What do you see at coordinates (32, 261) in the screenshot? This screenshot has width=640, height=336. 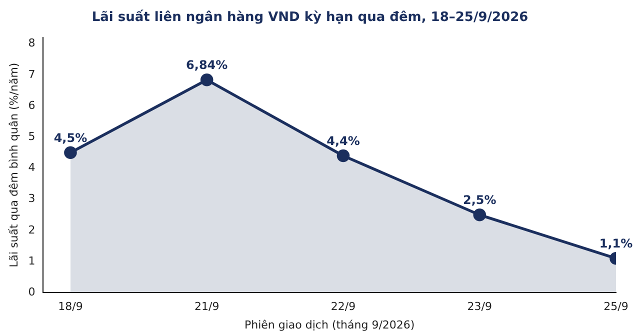 I see `y-tick-label: 1` at bounding box center [32, 261].